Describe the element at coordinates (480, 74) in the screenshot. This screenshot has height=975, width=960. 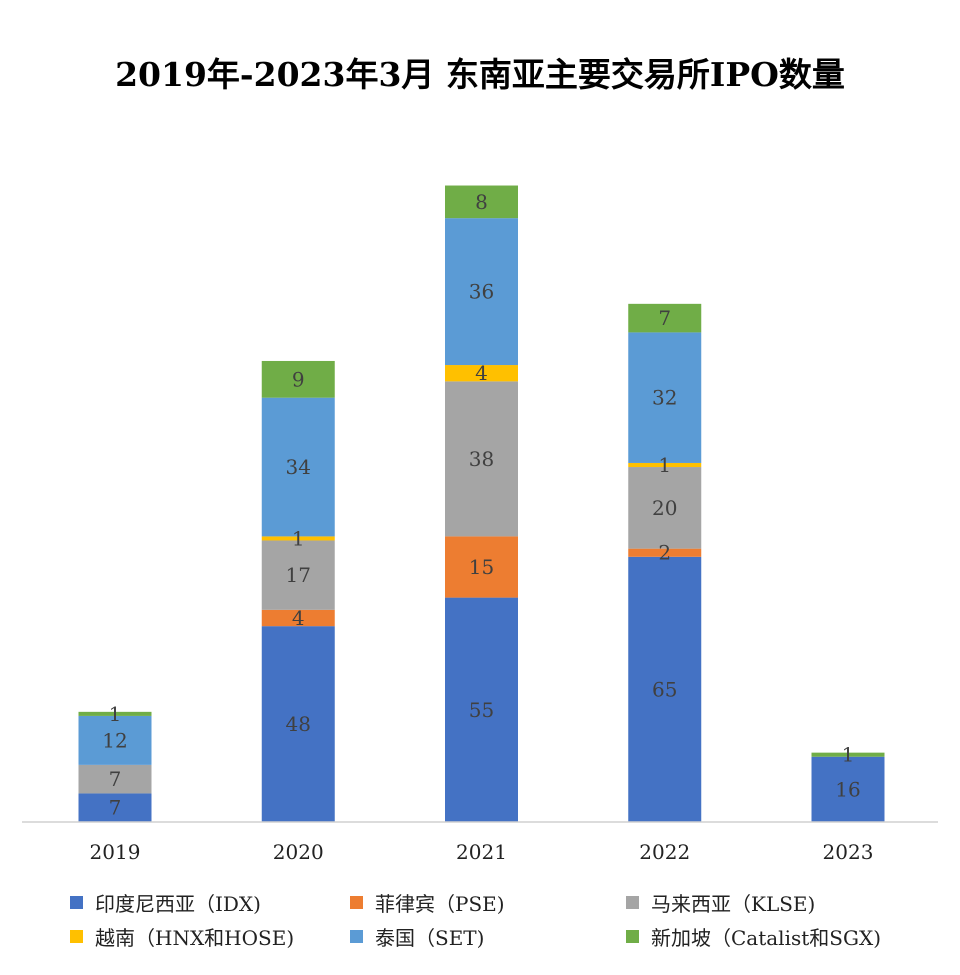
I see `chart-title: 2019年-2023年3月 东南亚主要交易所IPO数量` at that location.